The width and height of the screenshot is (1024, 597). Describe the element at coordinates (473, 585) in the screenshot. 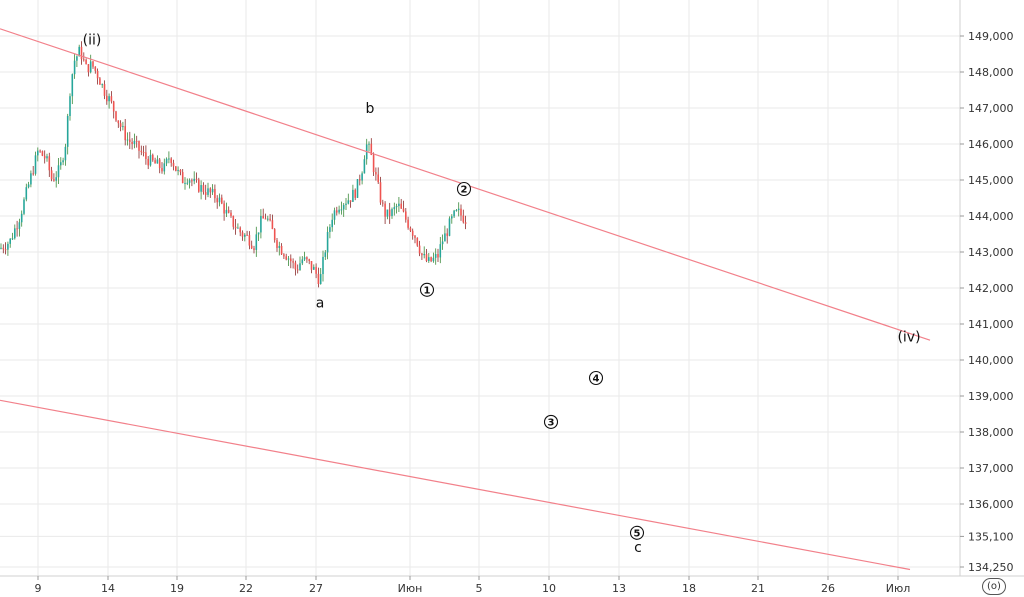

I see `time-axis: 9 14 19 22 27 Июн 5 10 13 18 21 26 Июл` at that location.